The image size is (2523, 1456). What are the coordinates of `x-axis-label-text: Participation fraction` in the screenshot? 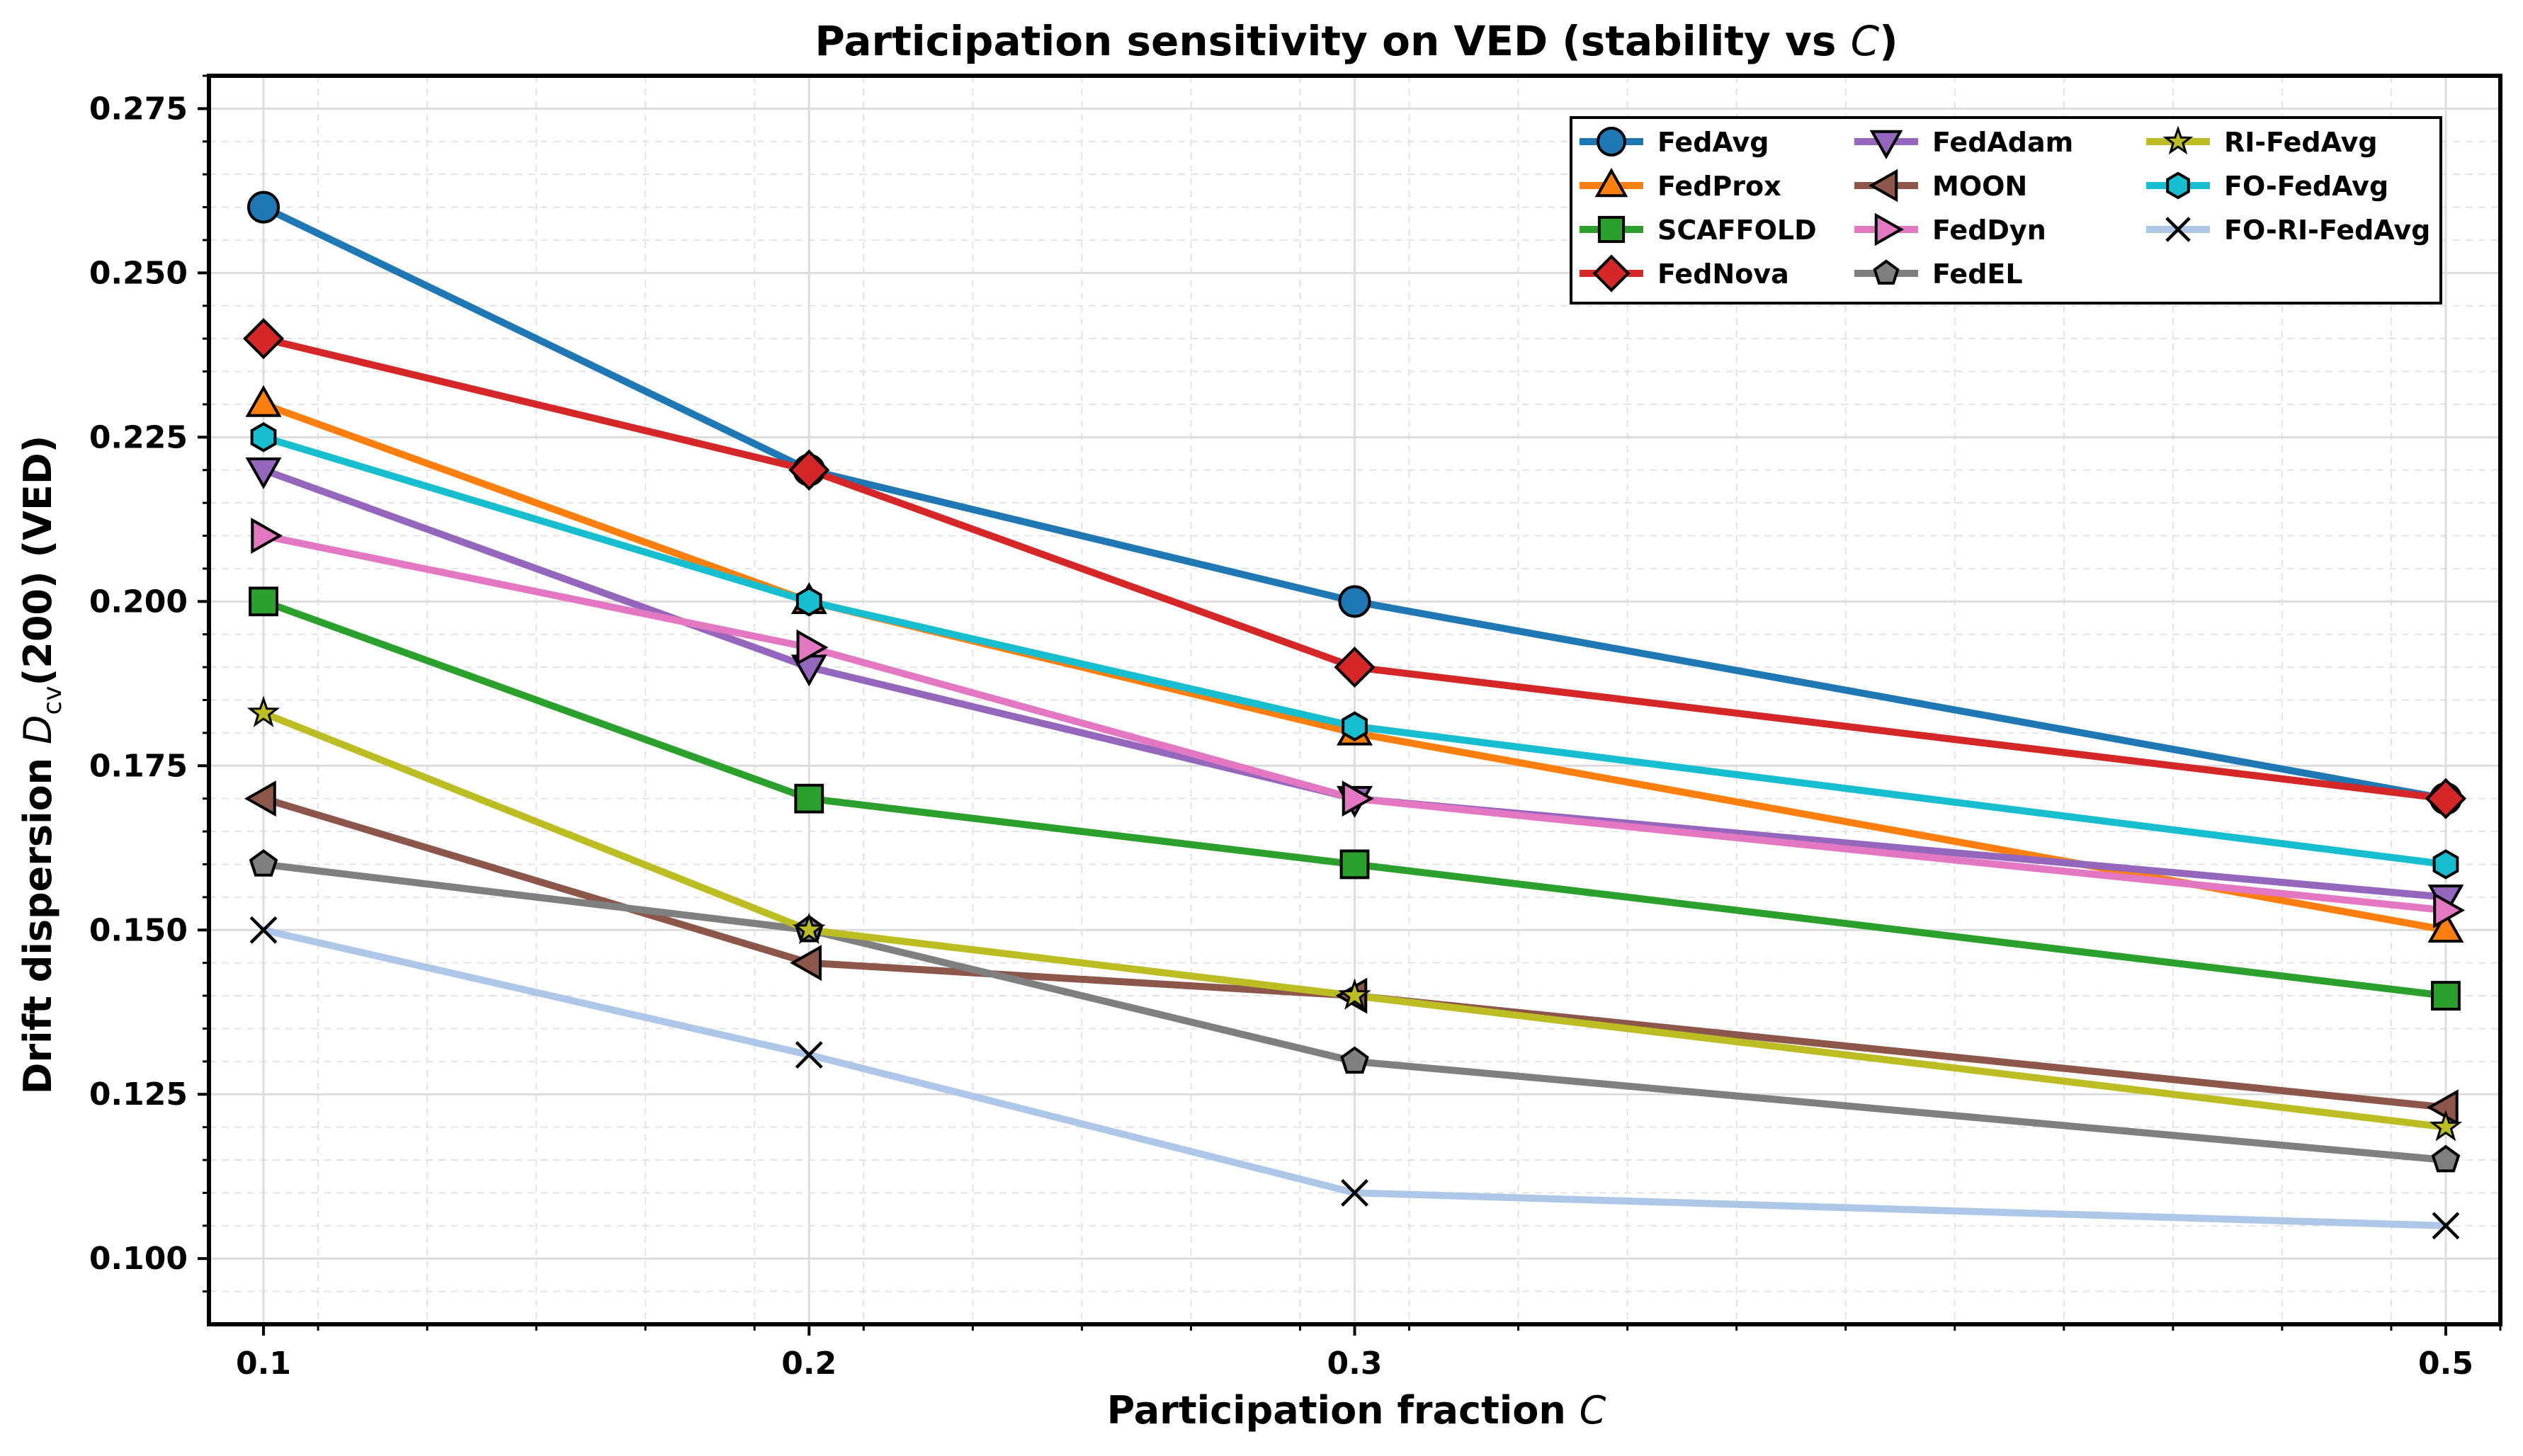 It's located at (1343, 1411).